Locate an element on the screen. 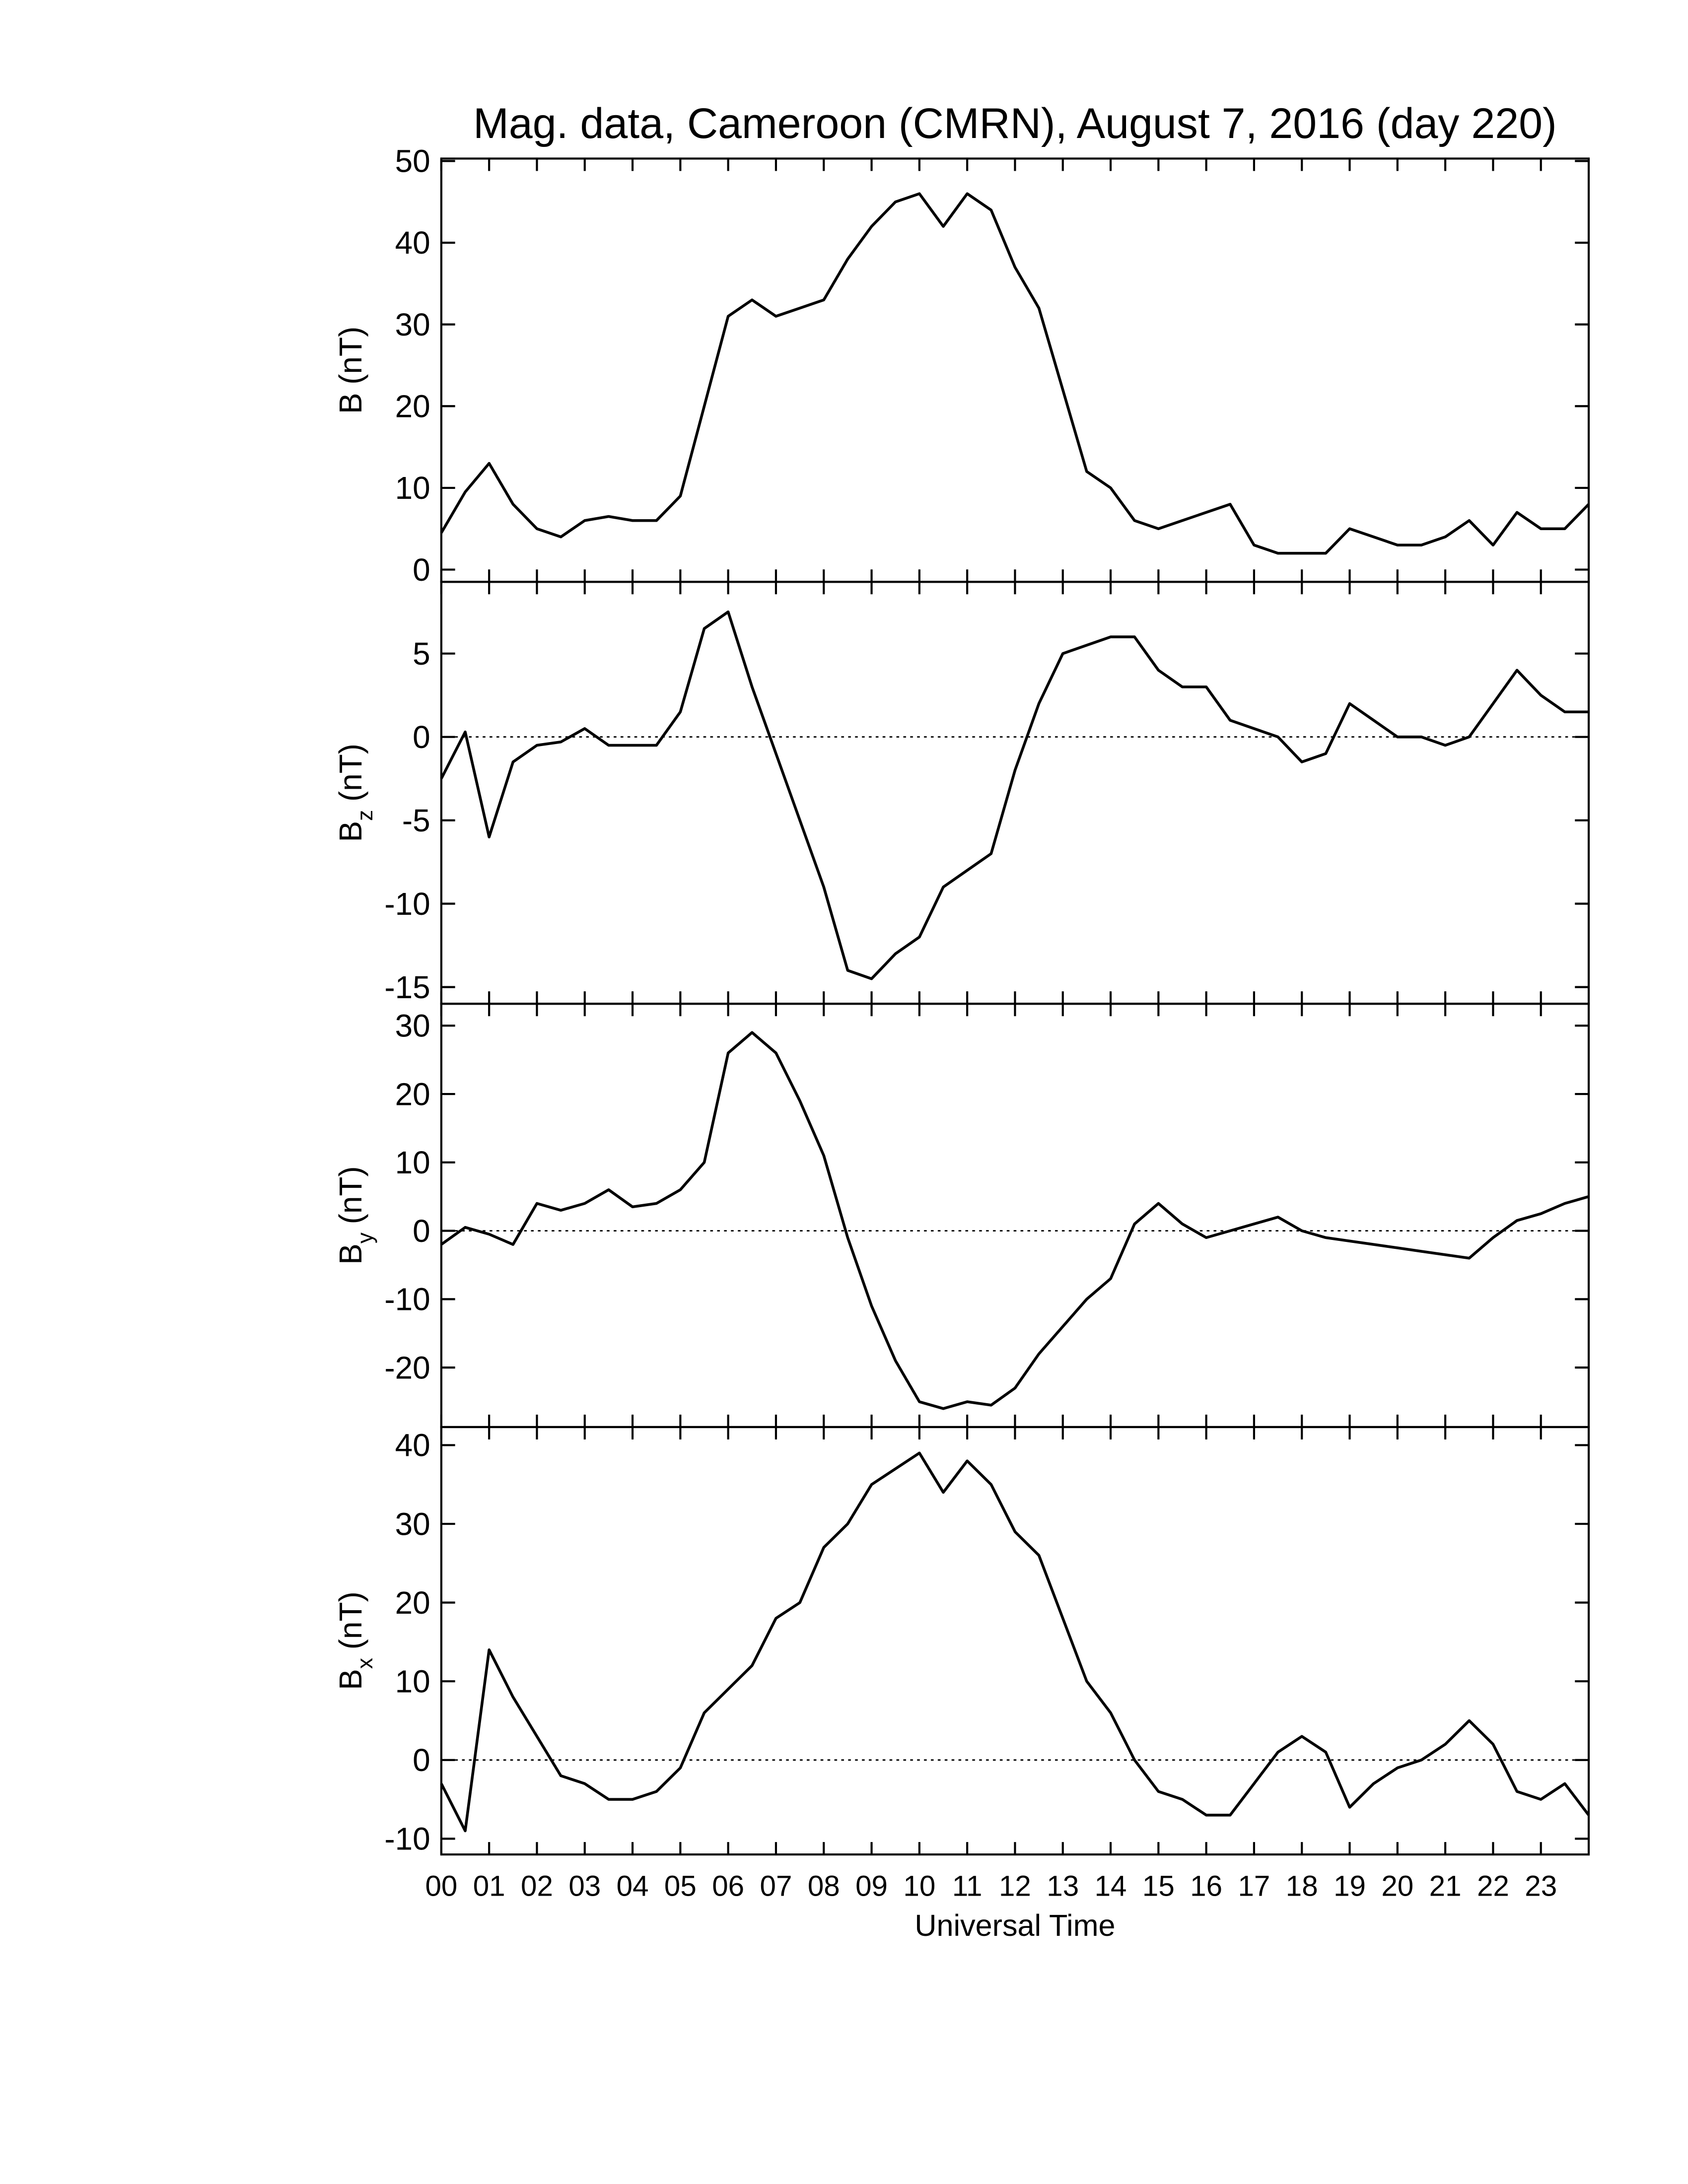 The height and width of the screenshot is (2184, 1688). x-tick-label: 20 is located at coordinates (1397, 1886).